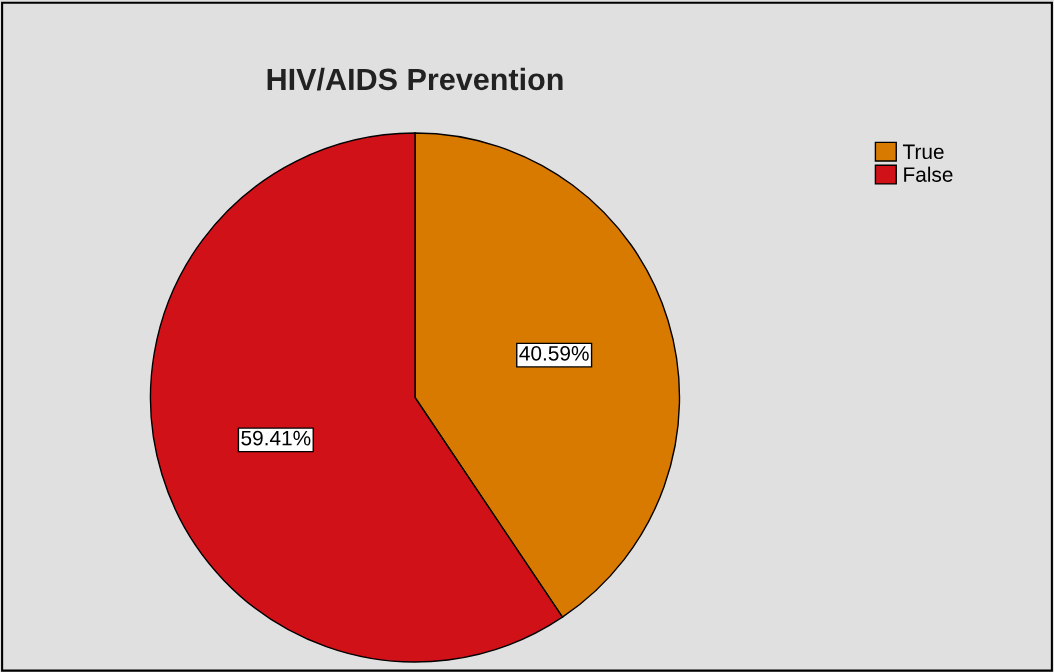 This screenshot has height=672, width=1054. I want to click on legend-label: True, so click(923, 152).